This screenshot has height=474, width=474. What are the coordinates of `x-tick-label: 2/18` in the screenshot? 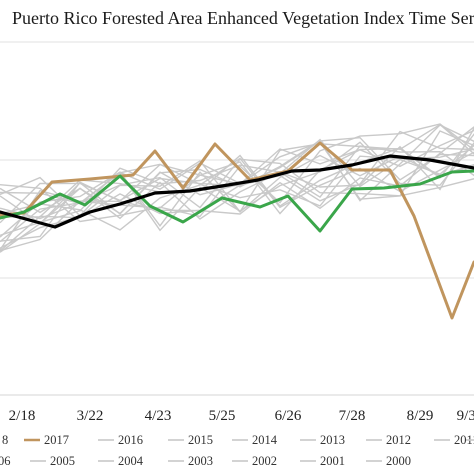 It's located at (22, 416).